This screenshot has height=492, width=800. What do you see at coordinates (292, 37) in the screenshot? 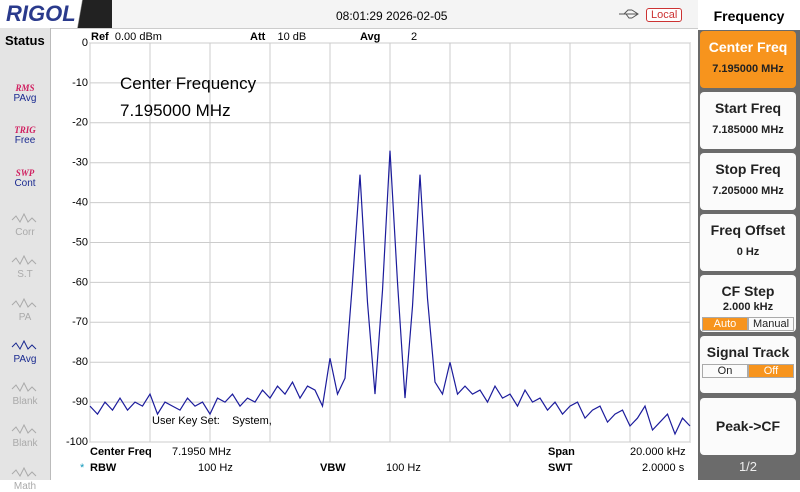
I see `value: 10 dB` at bounding box center [292, 37].